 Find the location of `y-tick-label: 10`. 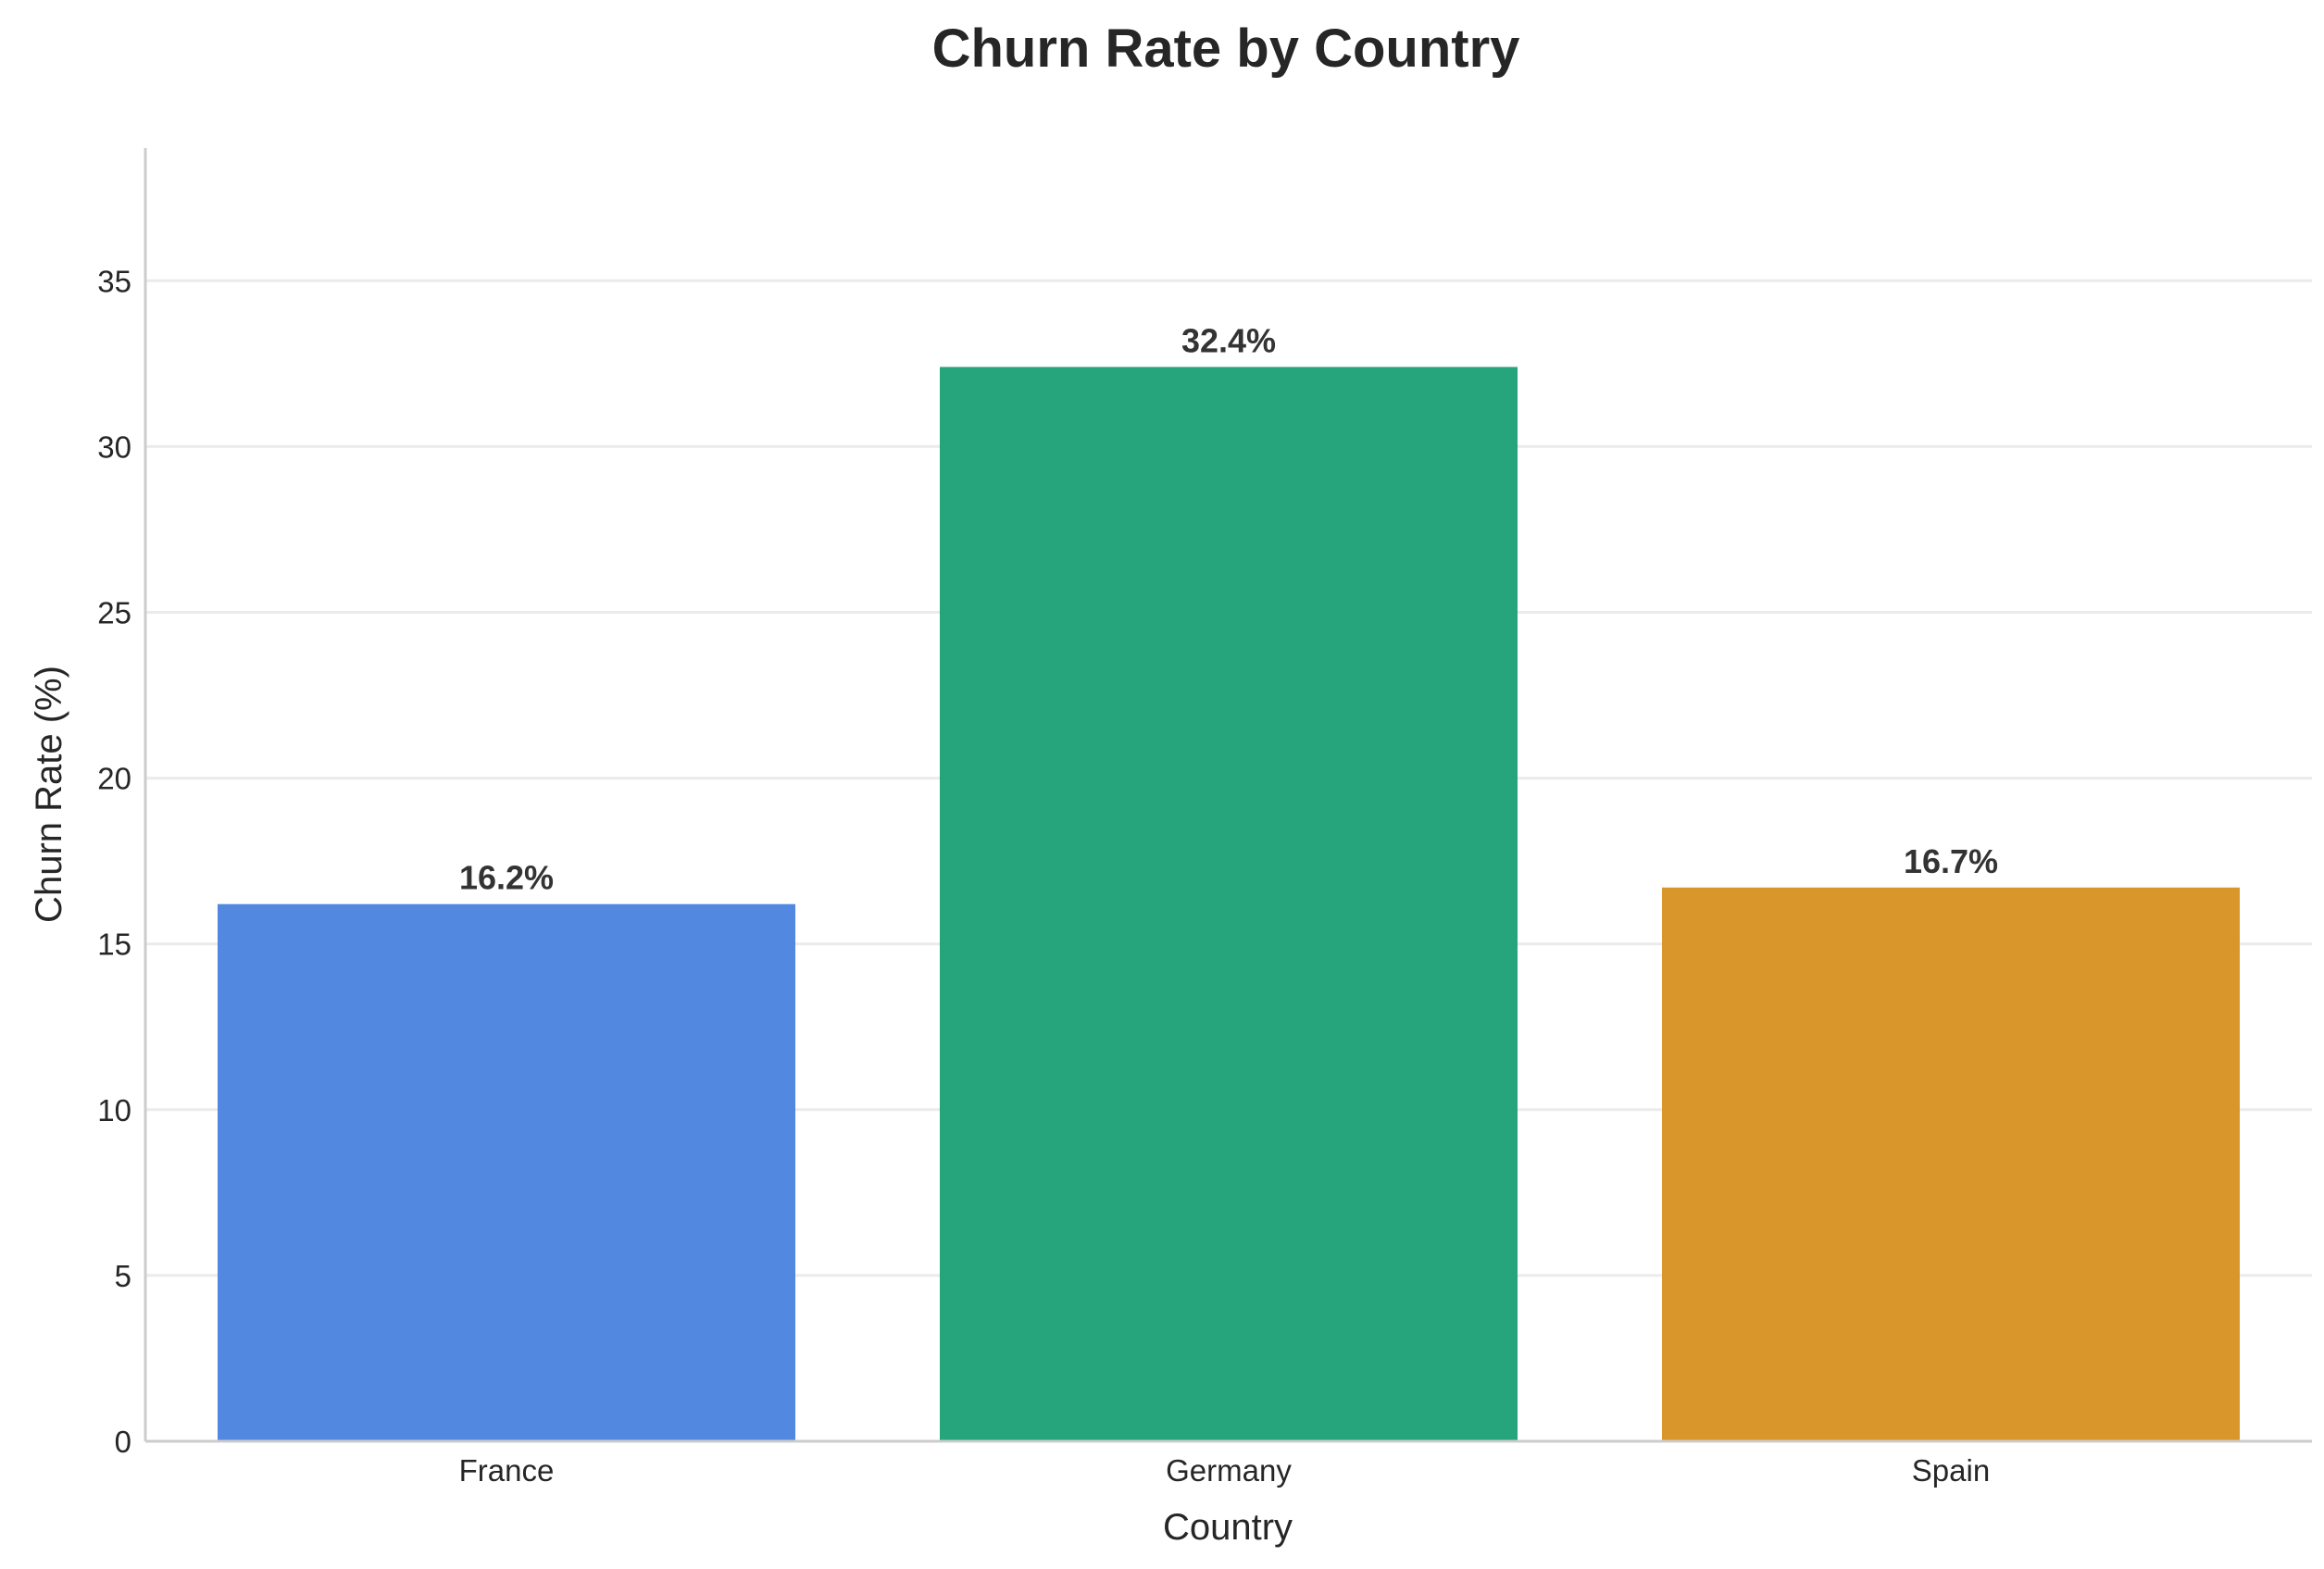

y-tick-label: 10 is located at coordinates (114, 1110).